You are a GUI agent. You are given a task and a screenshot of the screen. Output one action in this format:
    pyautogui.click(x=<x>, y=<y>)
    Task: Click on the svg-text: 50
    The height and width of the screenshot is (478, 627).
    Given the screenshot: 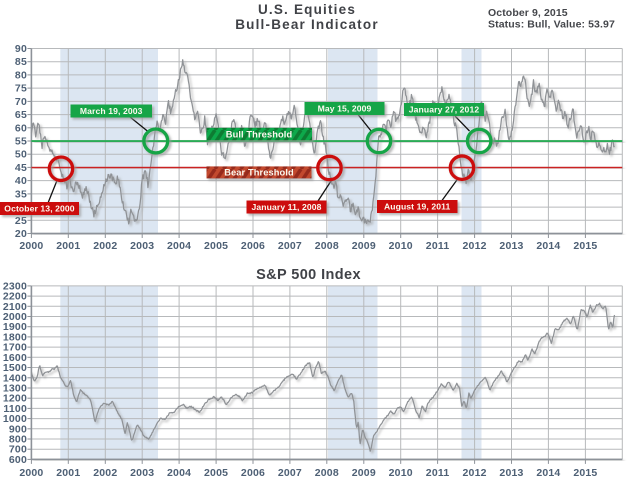 What is the action you would take?
    pyautogui.click(x=21, y=155)
    